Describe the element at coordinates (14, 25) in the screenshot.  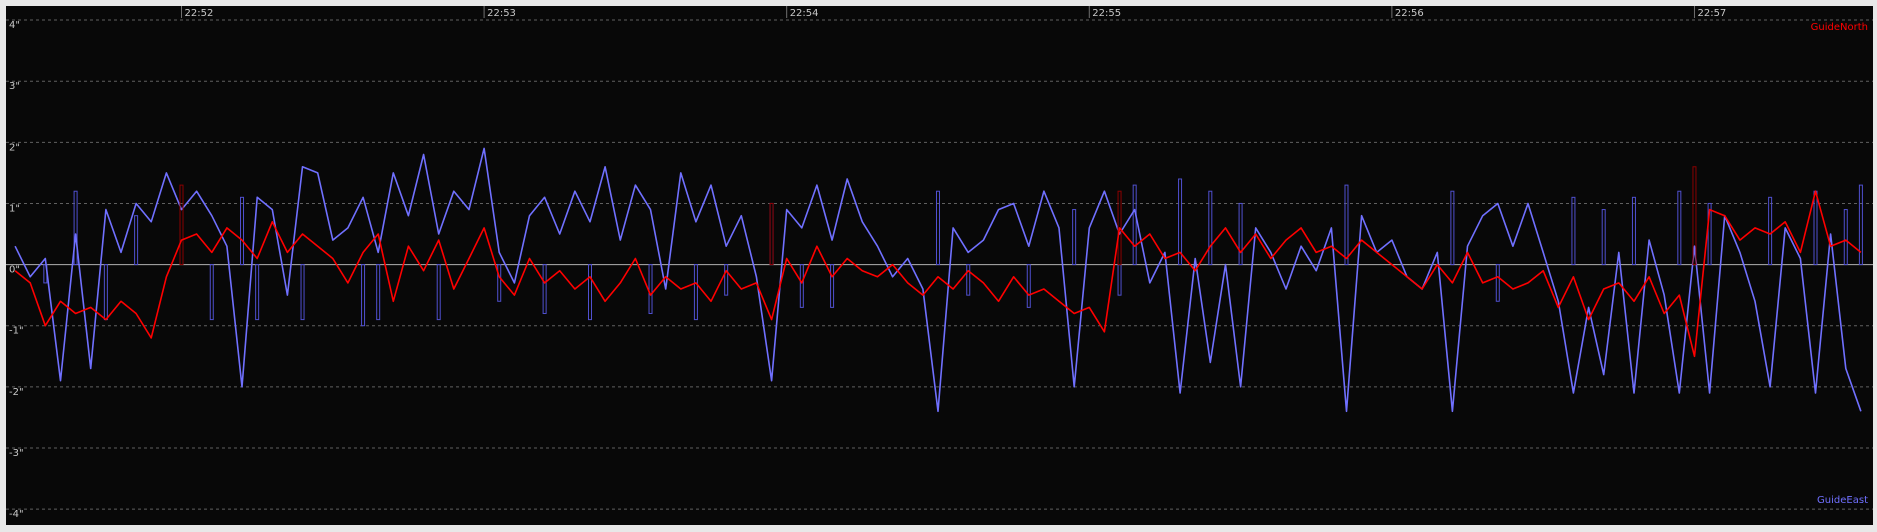
I see `y-tick-label: 4"` at that location.